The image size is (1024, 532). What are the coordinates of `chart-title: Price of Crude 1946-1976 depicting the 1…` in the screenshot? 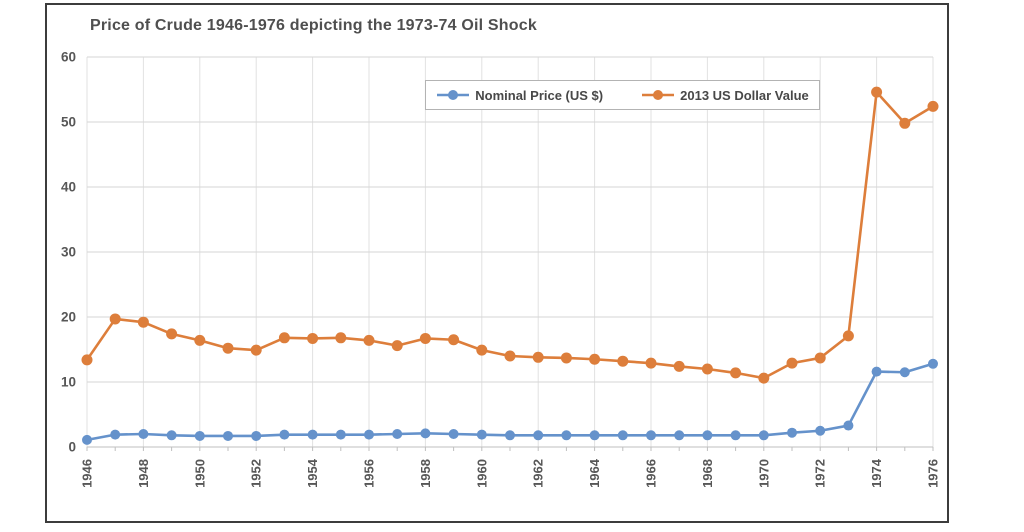 It's located at (313, 25).